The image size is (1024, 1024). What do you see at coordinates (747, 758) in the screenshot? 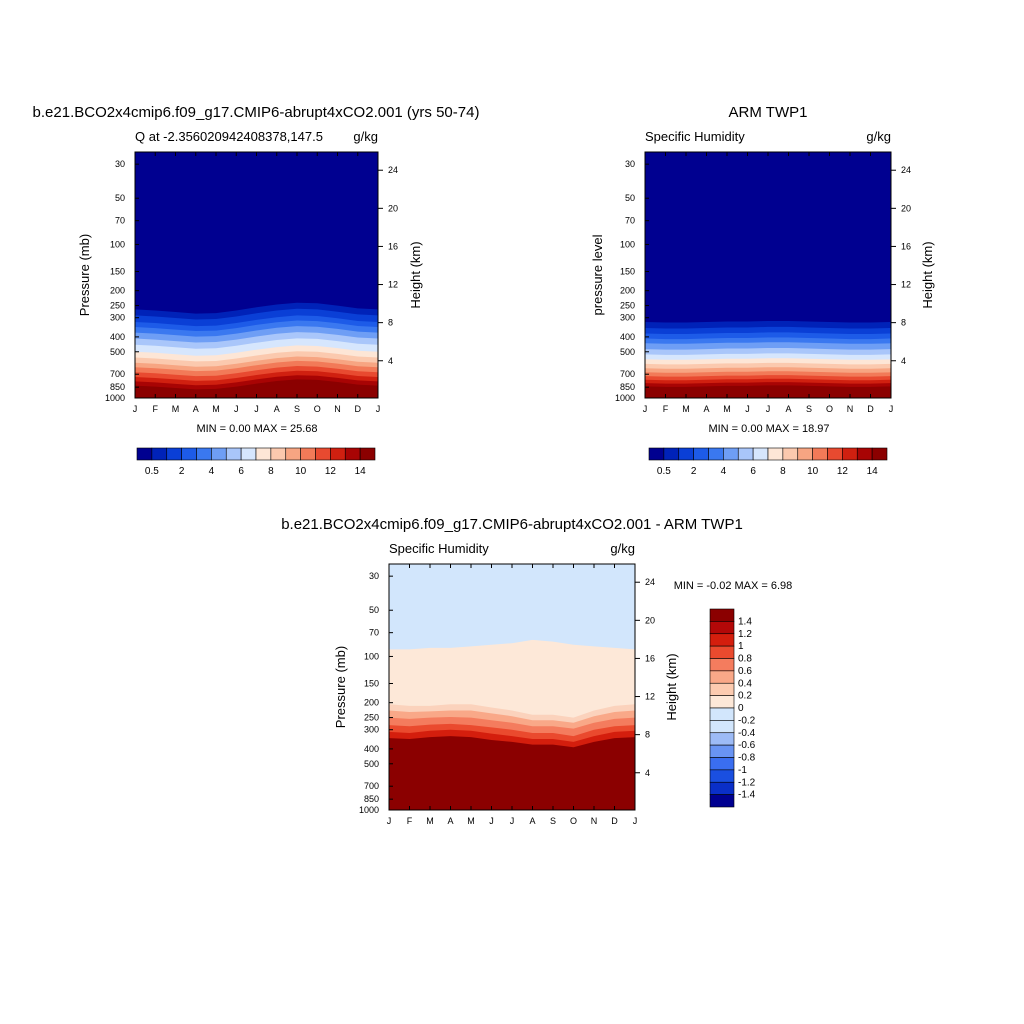
I see `colorbar-label: -0.8` at bounding box center [747, 758].